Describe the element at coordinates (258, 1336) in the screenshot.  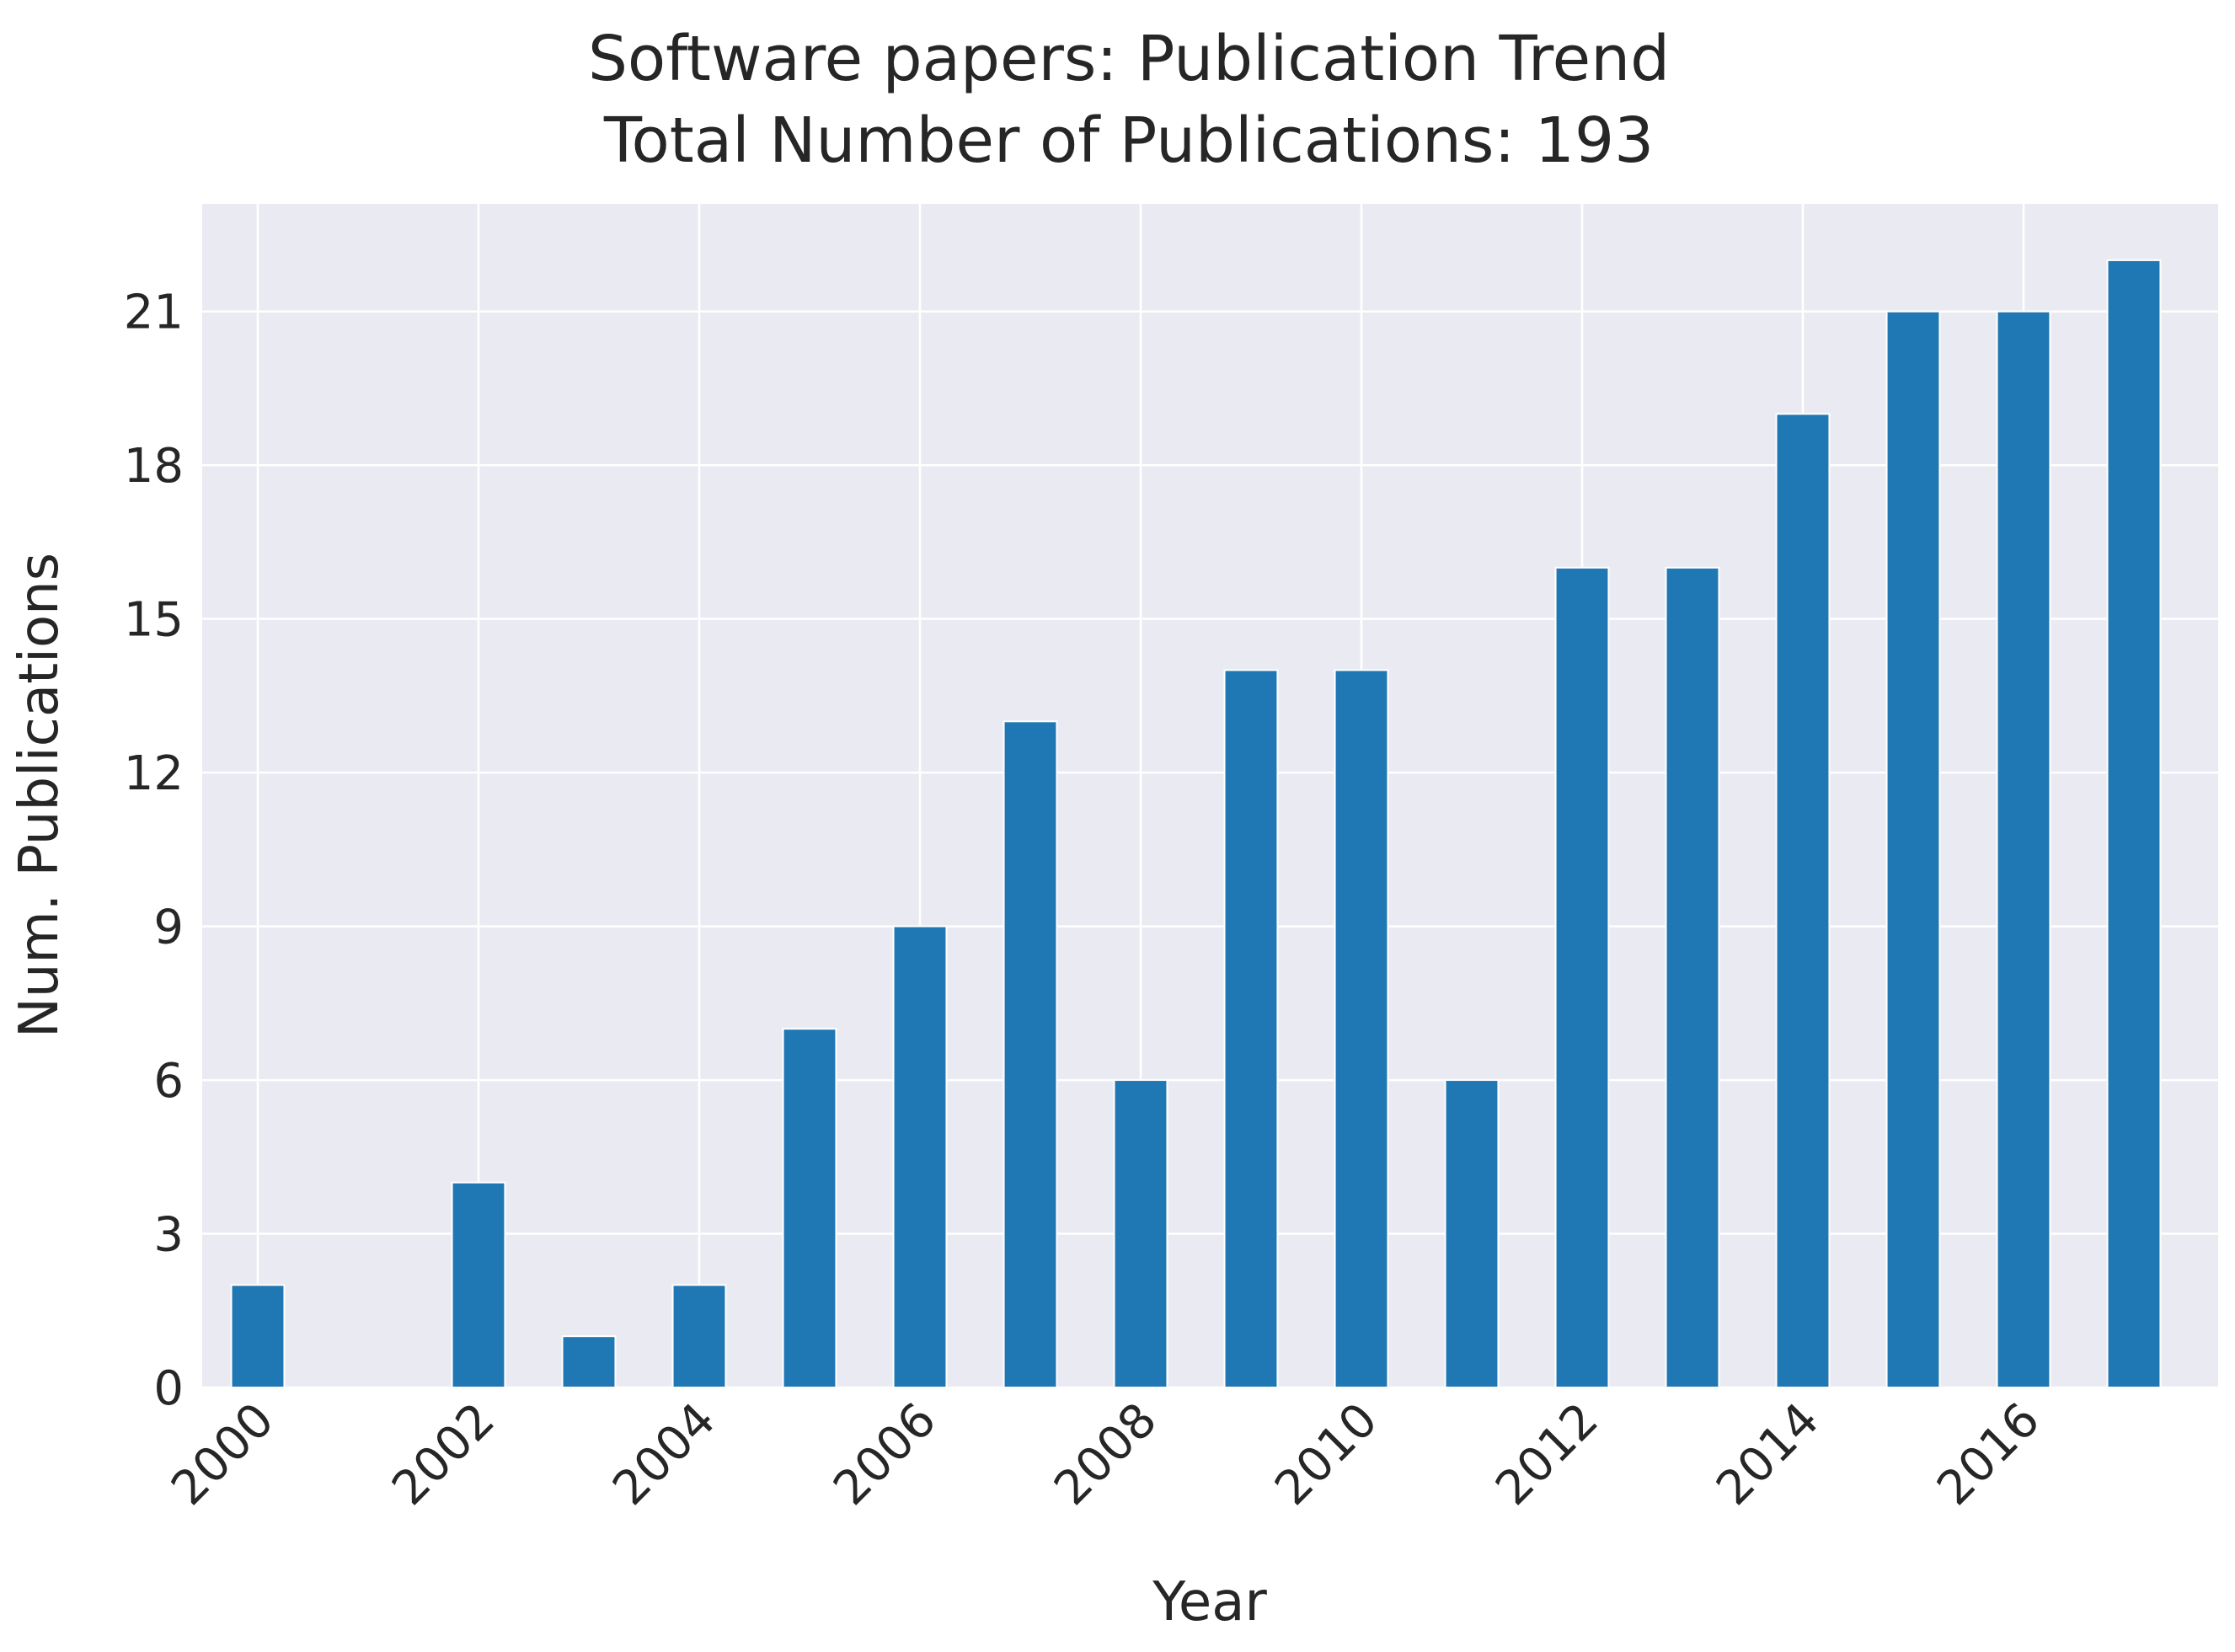
I see `bar-2000` at that location.